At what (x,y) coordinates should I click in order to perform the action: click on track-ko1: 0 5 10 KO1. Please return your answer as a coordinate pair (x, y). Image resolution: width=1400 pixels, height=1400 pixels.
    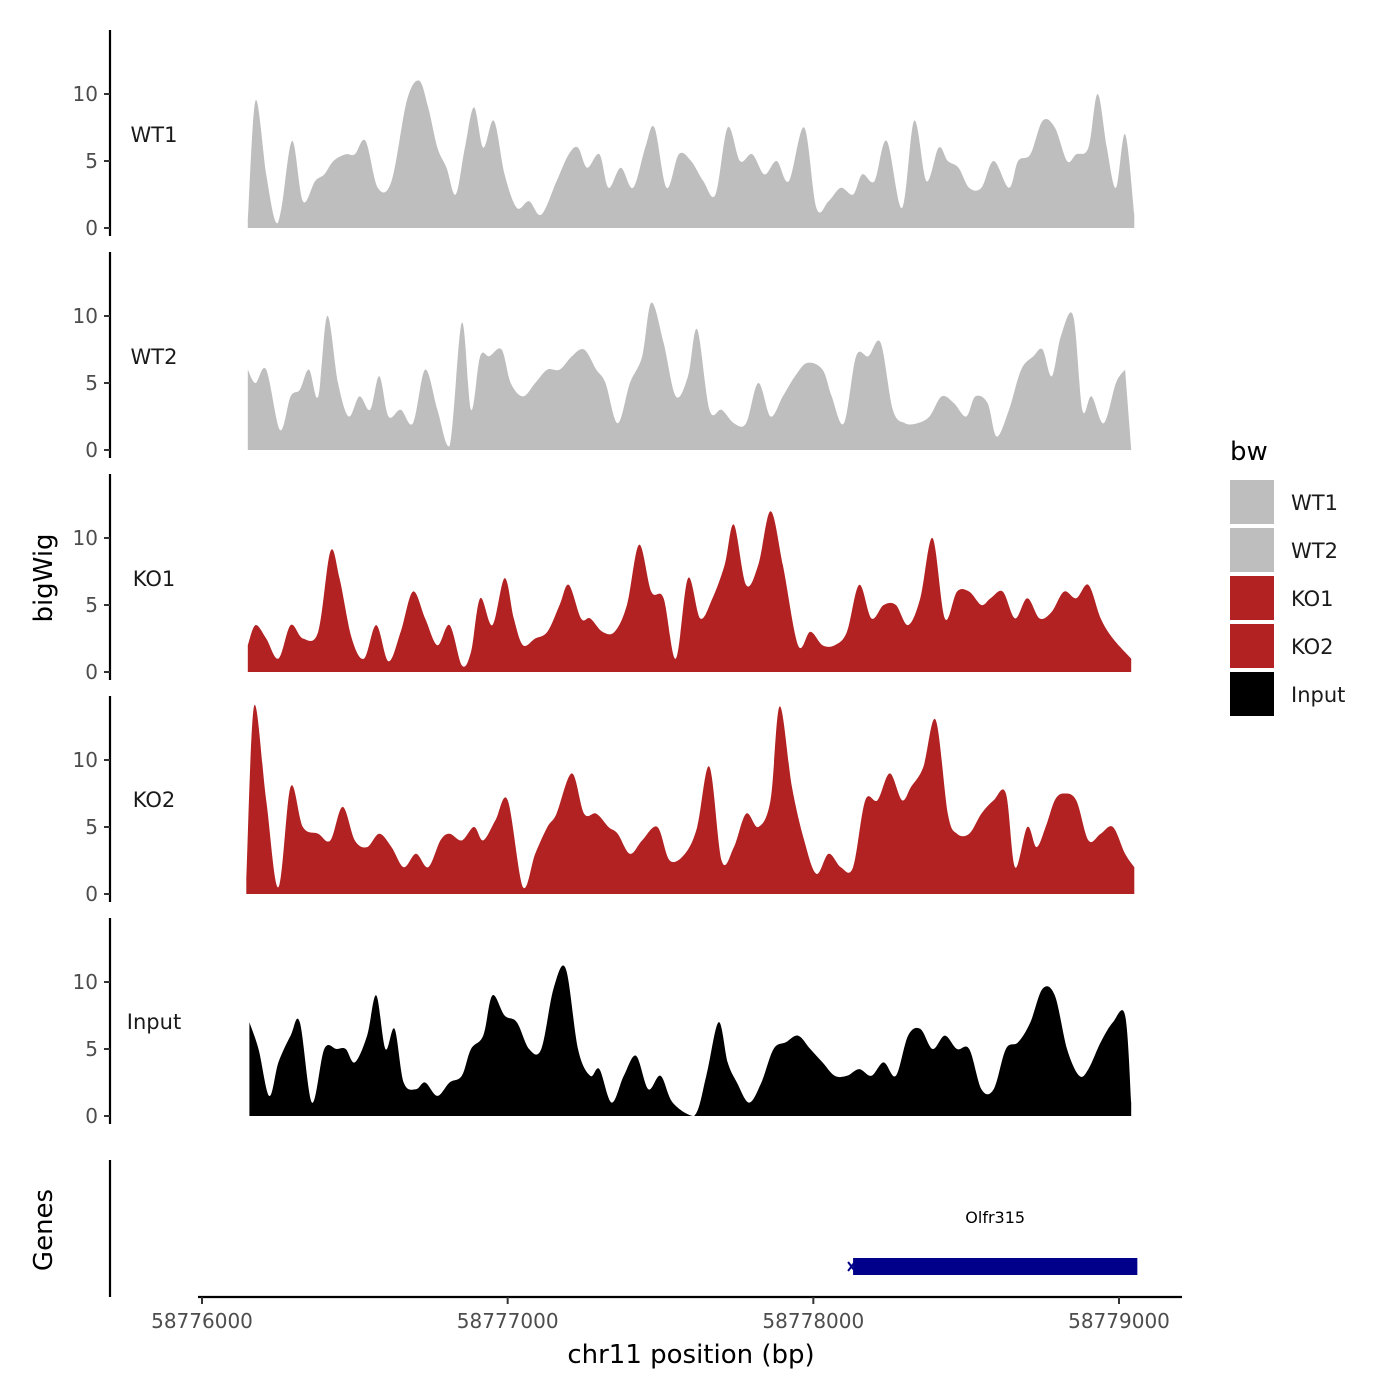
    Looking at the image, I should click on (602, 579).